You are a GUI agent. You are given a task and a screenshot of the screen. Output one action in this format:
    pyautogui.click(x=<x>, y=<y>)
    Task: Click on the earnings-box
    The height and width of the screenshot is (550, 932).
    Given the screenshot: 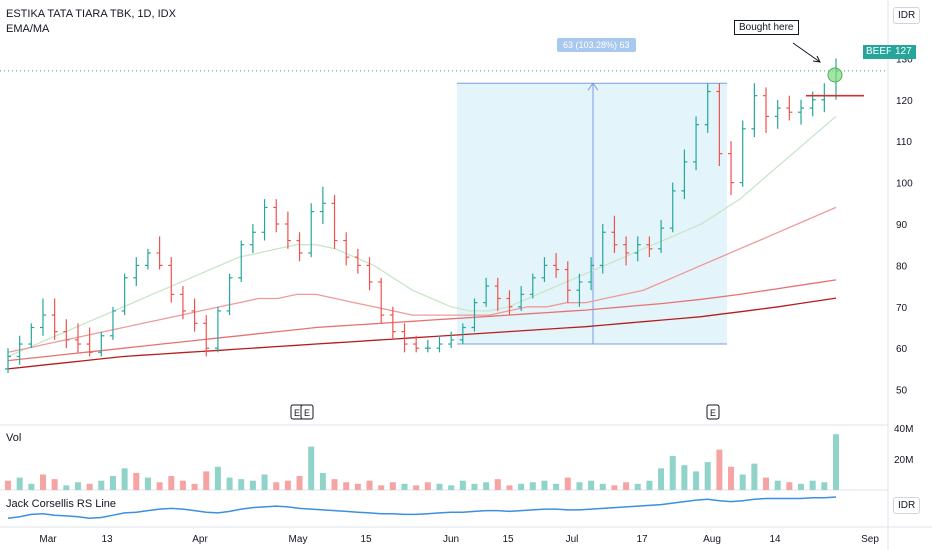 What is the action you would take?
    pyautogui.click(x=713, y=412)
    